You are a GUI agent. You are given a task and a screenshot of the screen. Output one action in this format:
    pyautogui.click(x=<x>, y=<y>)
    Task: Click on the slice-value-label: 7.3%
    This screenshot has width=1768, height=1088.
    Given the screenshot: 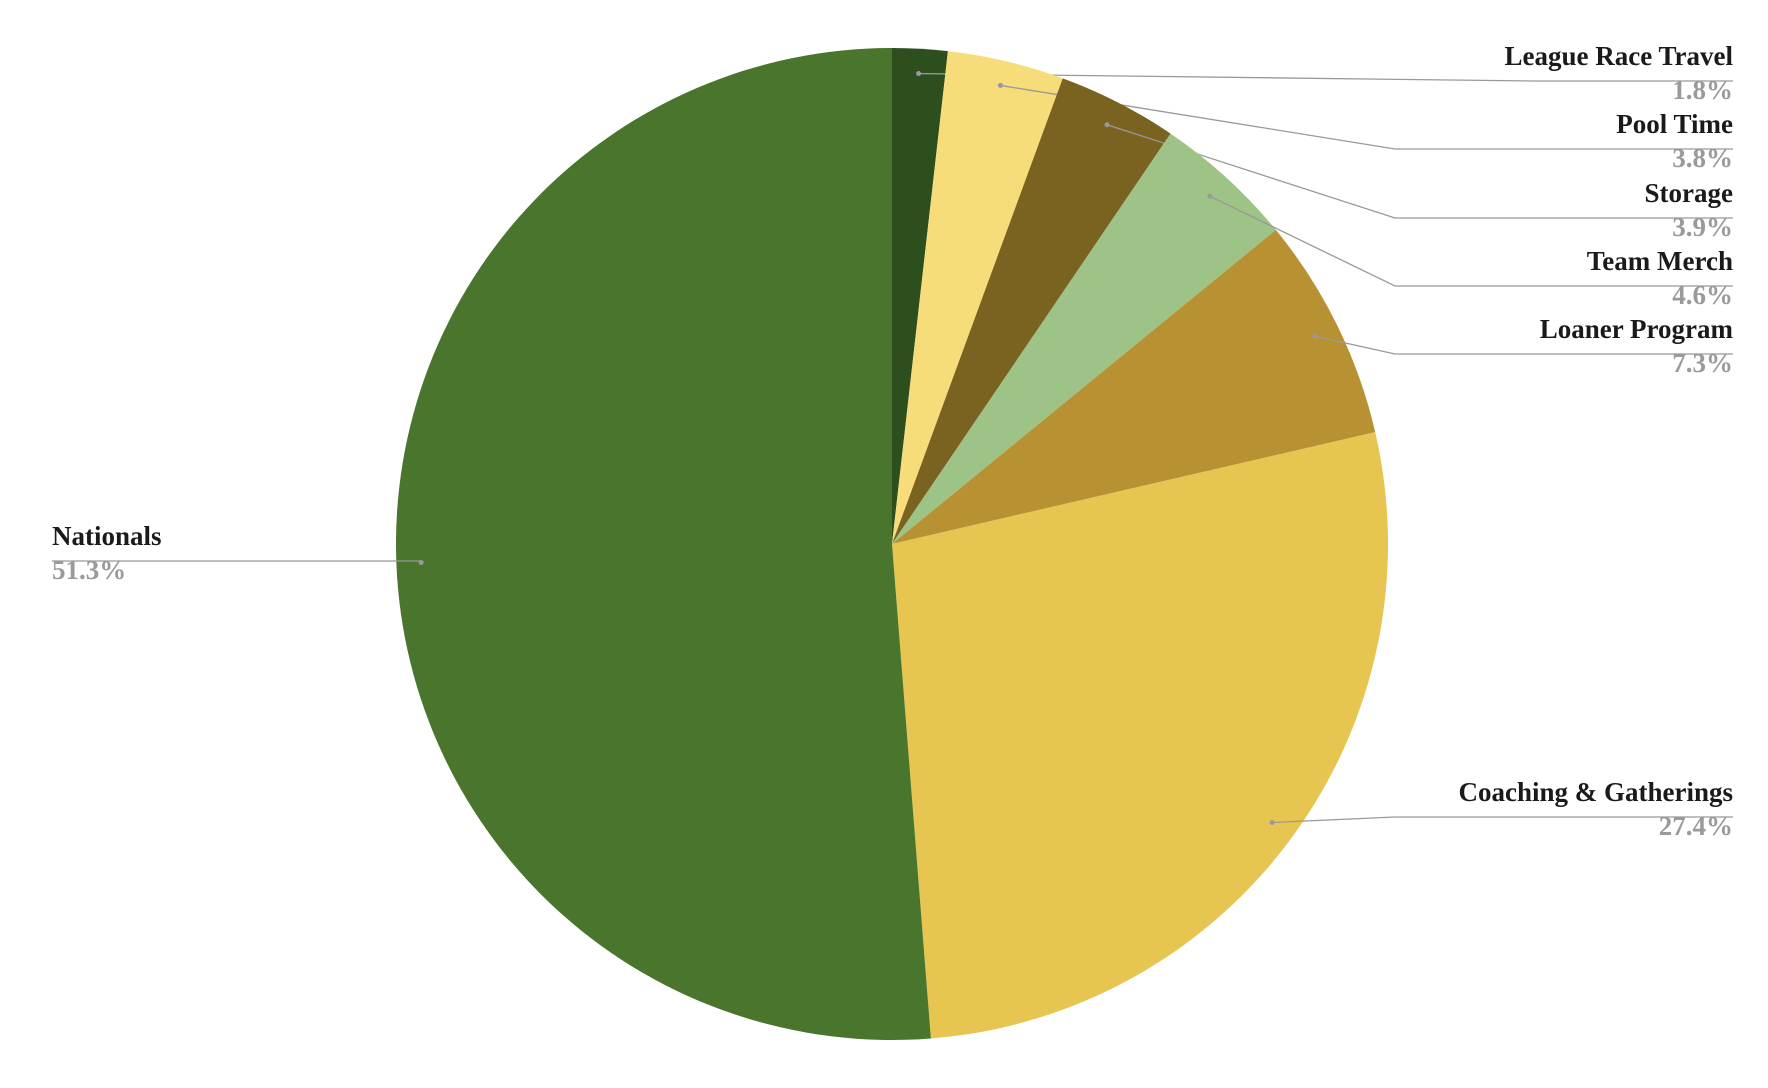 What is the action you would take?
    pyautogui.click(x=1702, y=363)
    